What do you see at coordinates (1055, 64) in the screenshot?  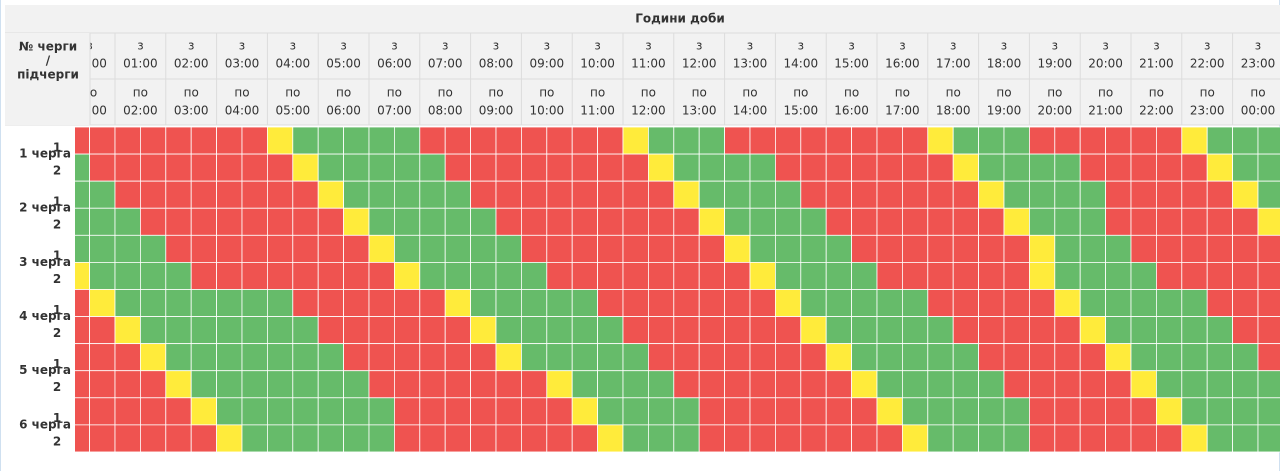 I see `hour-from: 19:00` at bounding box center [1055, 64].